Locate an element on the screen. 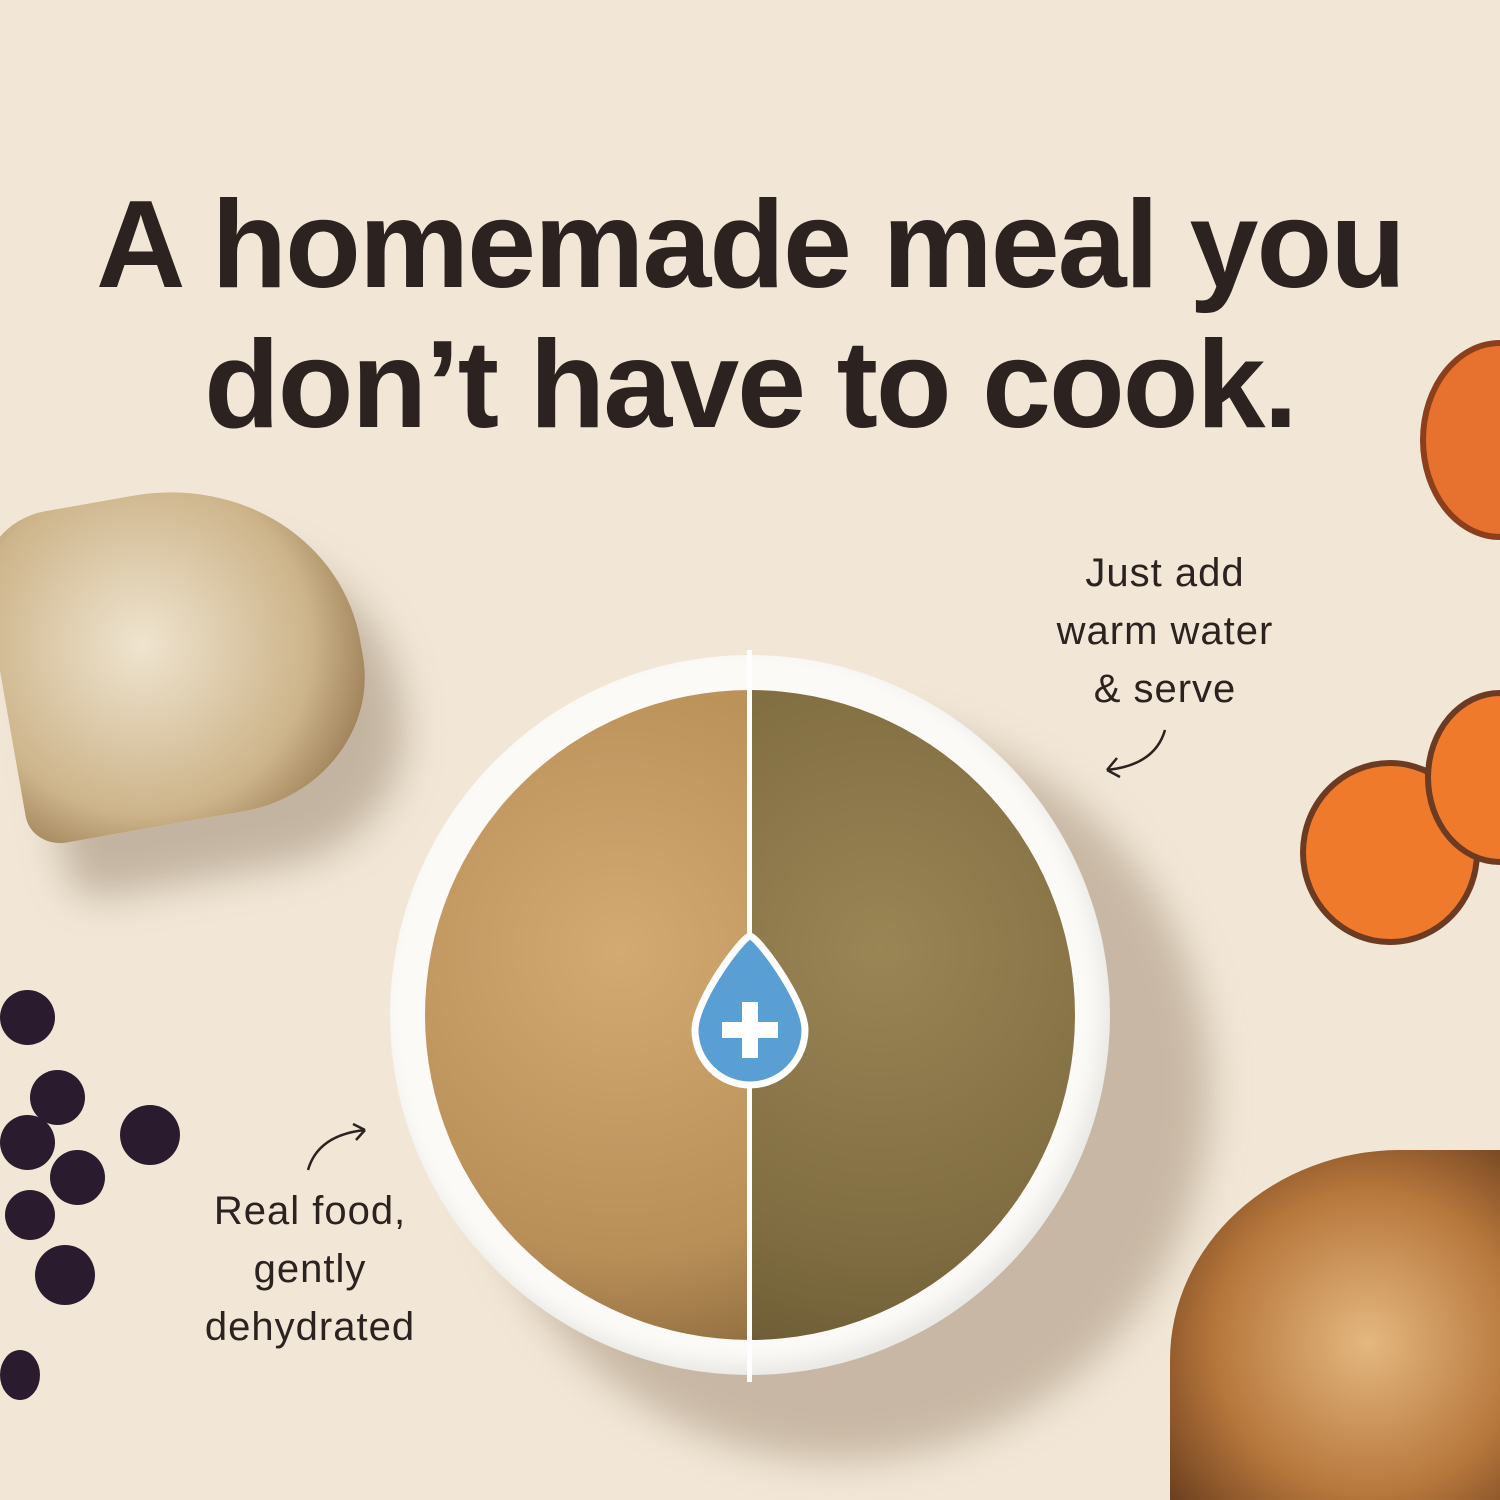  callout-real-food: Real food, gently dehydrated is located at coordinates (310, 1269).